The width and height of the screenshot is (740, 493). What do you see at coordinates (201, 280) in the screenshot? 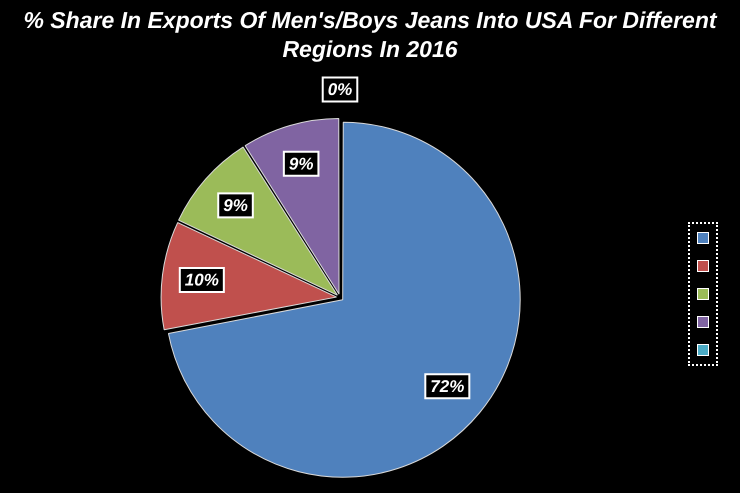
I see `data-label: 10%` at bounding box center [201, 280].